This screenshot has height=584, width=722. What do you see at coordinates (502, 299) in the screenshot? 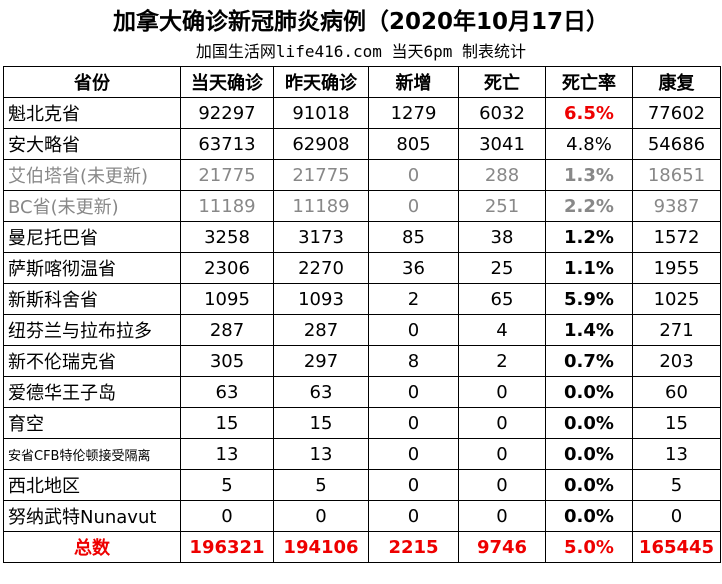
I see `value-cell: 65` at bounding box center [502, 299].